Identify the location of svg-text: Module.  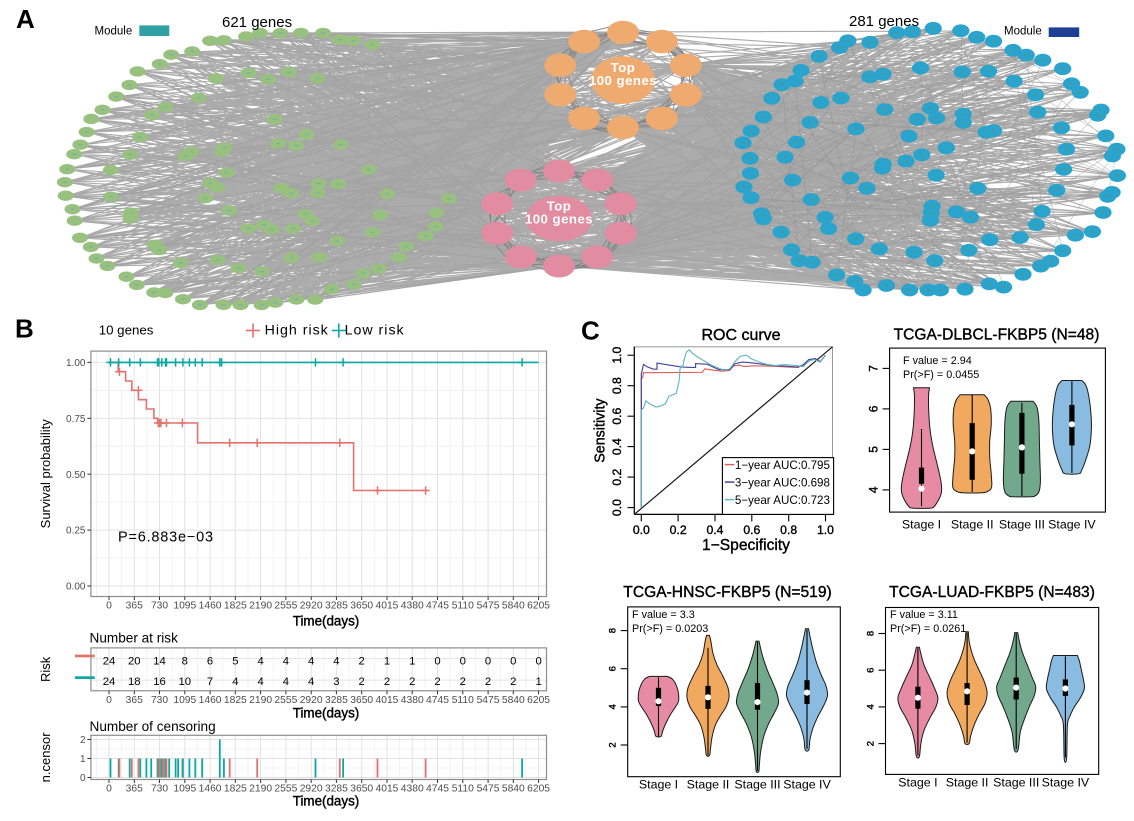
(1023, 32).